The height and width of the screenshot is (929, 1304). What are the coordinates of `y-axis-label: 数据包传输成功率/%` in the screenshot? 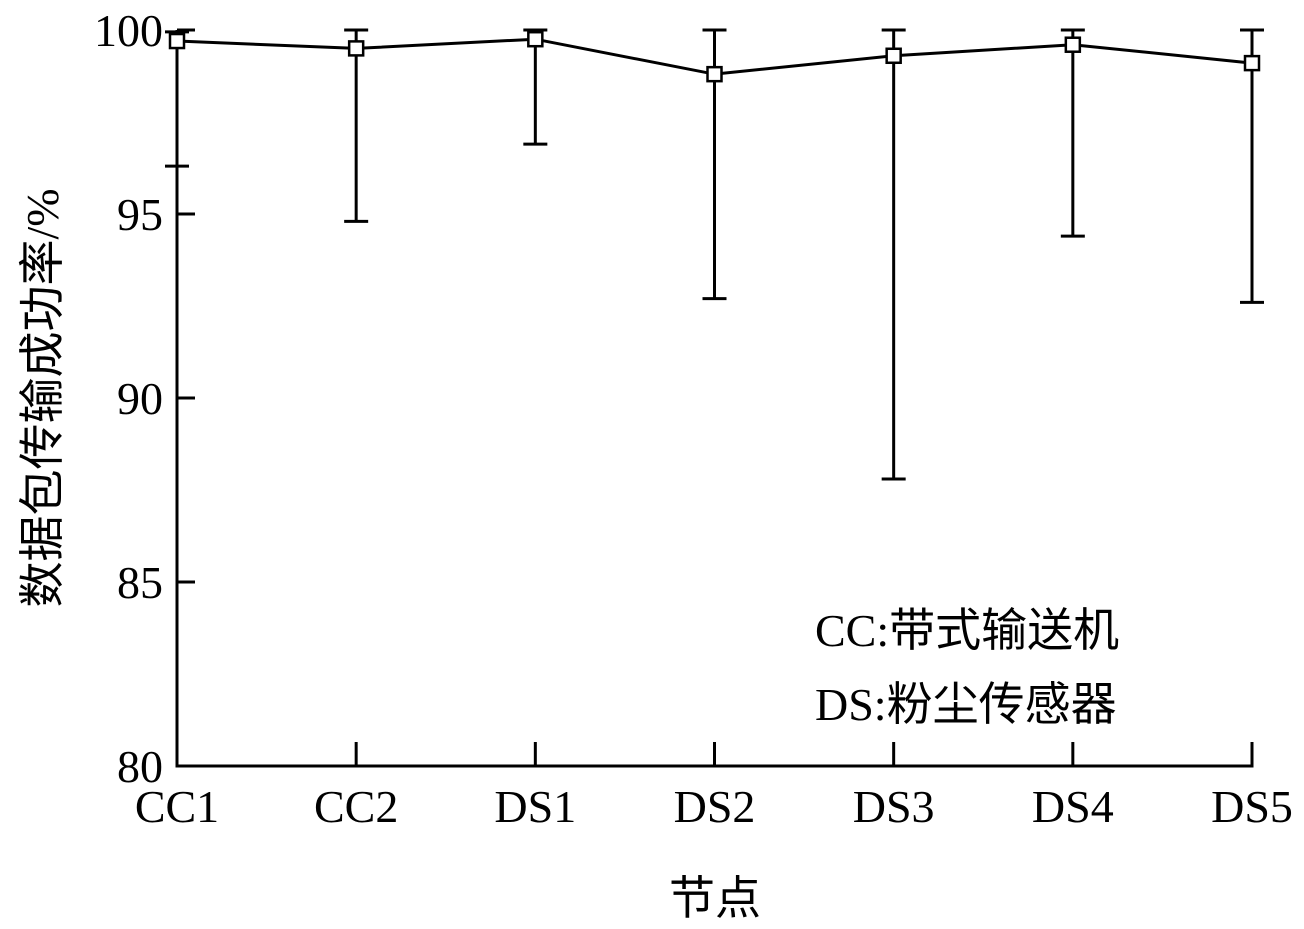 It's located at (42, 397).